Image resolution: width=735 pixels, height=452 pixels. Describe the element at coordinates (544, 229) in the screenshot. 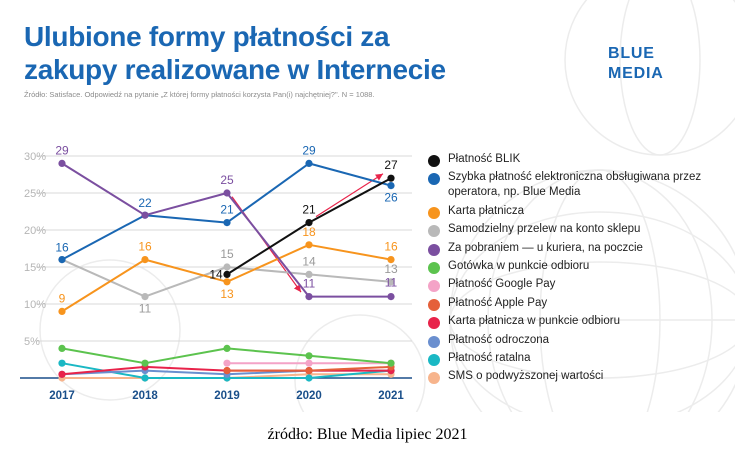

I see `legend-label: Samodzielny przelew na konto sklepu` at that location.